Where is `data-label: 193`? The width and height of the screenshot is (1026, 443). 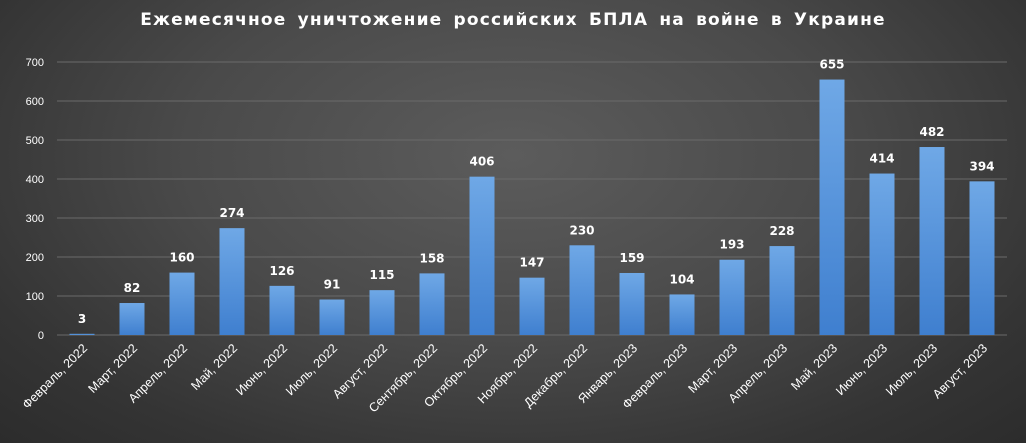 data-label: 193 is located at coordinates (731, 245).